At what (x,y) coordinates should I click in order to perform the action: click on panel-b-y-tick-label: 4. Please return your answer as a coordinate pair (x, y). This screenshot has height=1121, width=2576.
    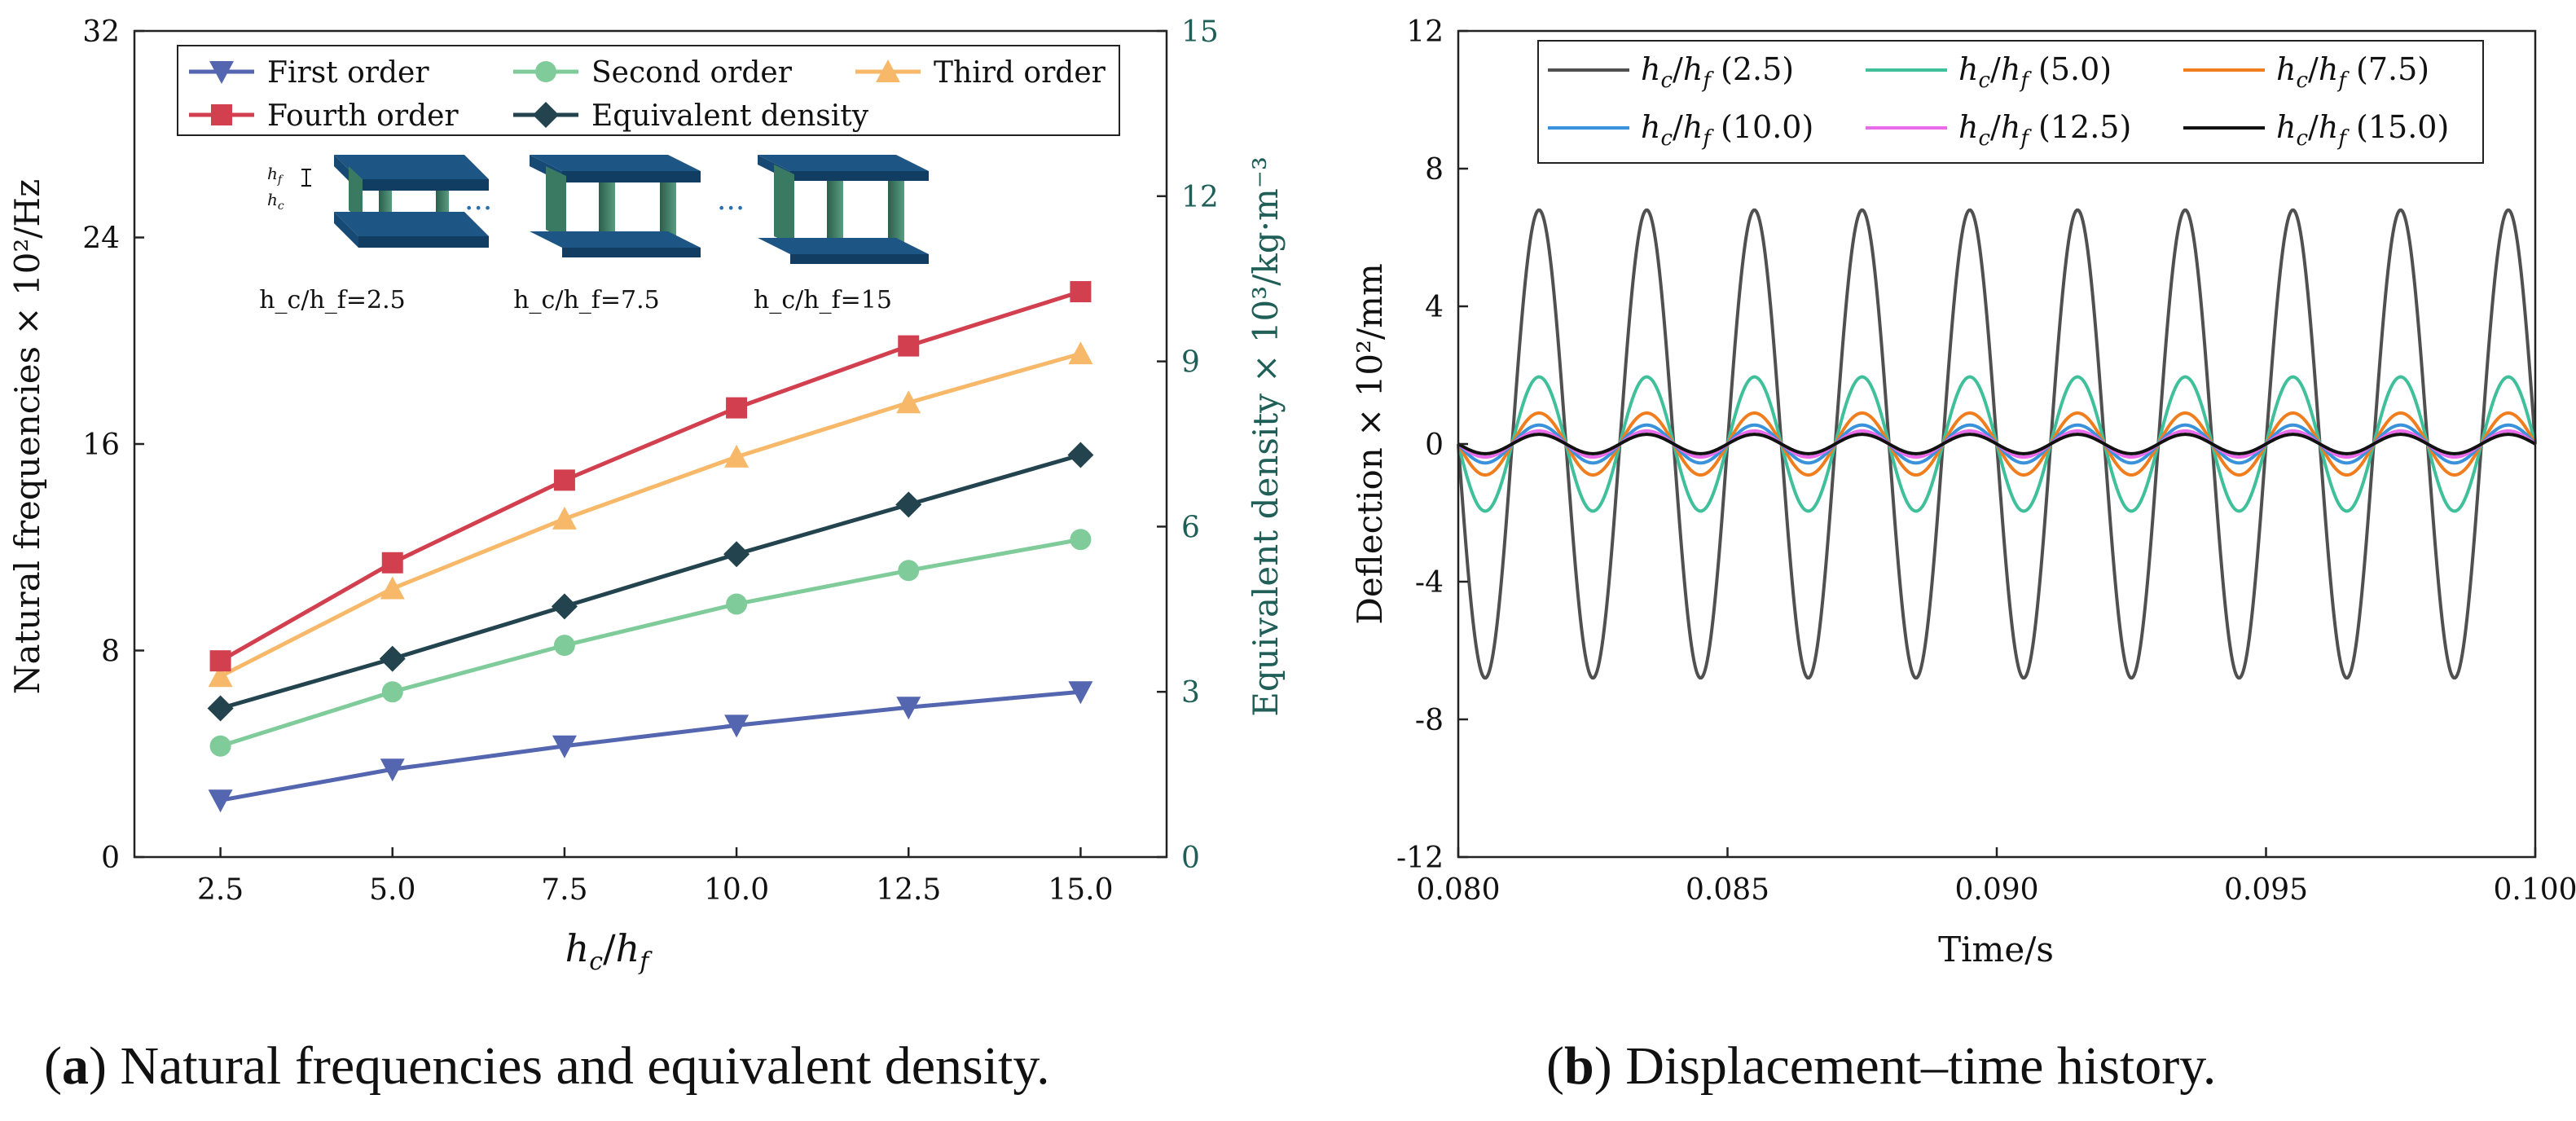
    Looking at the image, I should click on (1434, 307).